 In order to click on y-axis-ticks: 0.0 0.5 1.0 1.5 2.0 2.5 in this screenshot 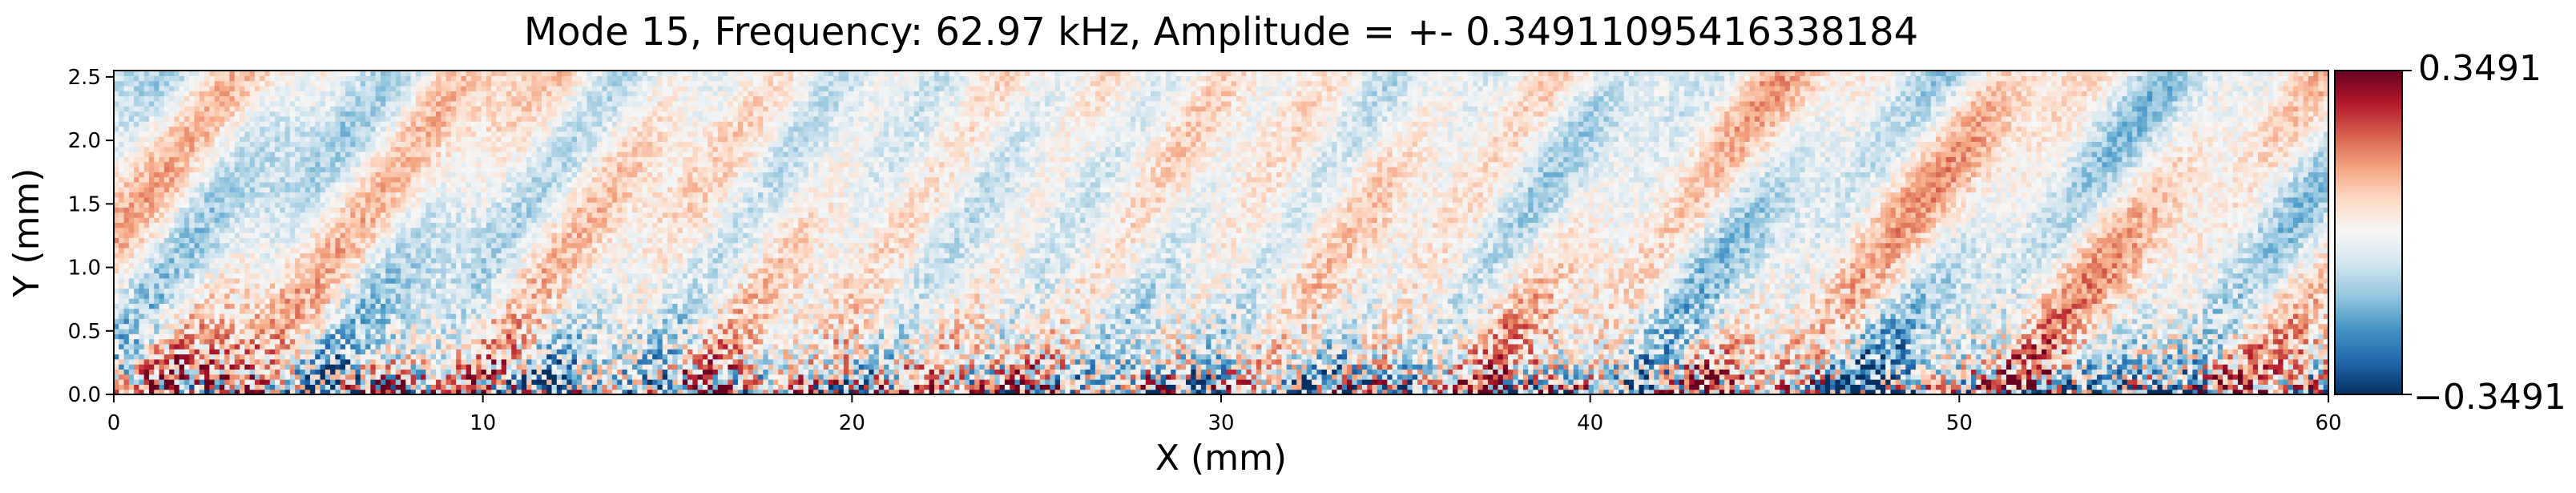, I will do `click(91, 236)`.